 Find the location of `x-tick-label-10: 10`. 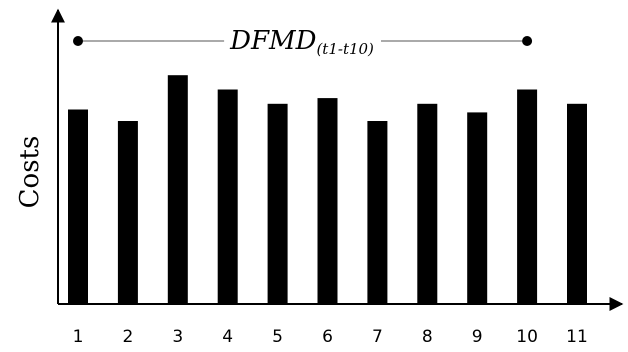

x-tick-label-10: 10 is located at coordinates (527, 337).